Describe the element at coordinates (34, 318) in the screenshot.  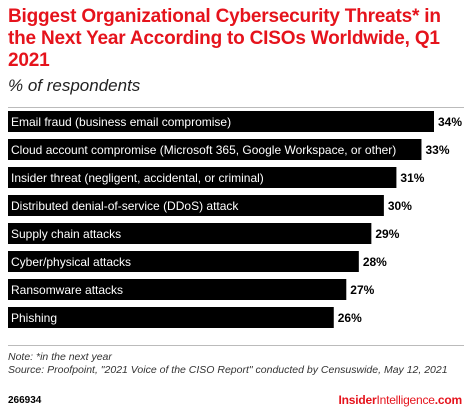
I see `category-label: Phishing` at that location.